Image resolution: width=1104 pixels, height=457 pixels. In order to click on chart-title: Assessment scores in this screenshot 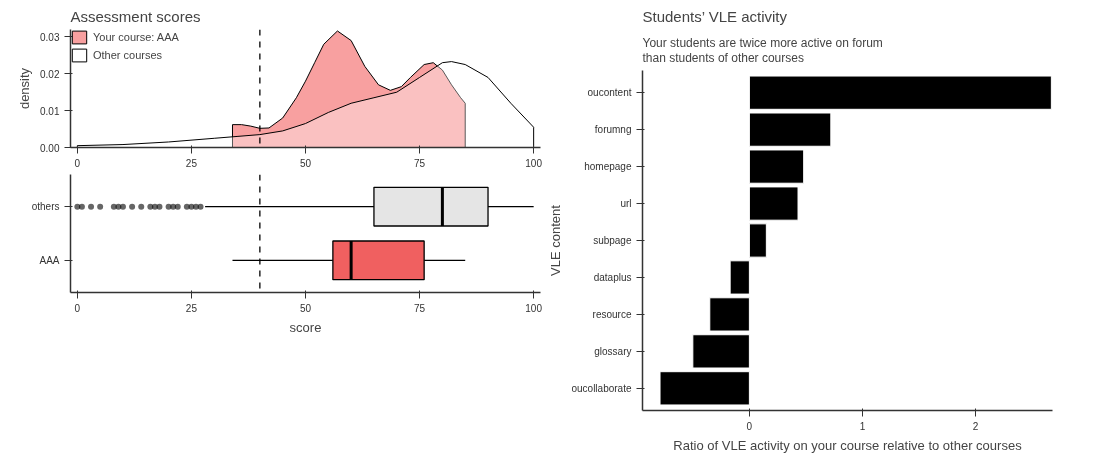, I will do `click(135, 16)`.